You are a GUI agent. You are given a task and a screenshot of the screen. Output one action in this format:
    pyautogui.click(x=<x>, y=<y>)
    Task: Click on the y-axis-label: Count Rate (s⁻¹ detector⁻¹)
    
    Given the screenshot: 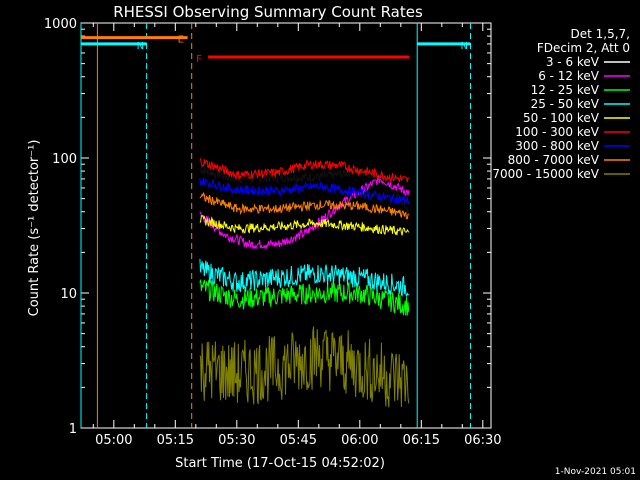 What is the action you would take?
    pyautogui.click(x=34, y=228)
    